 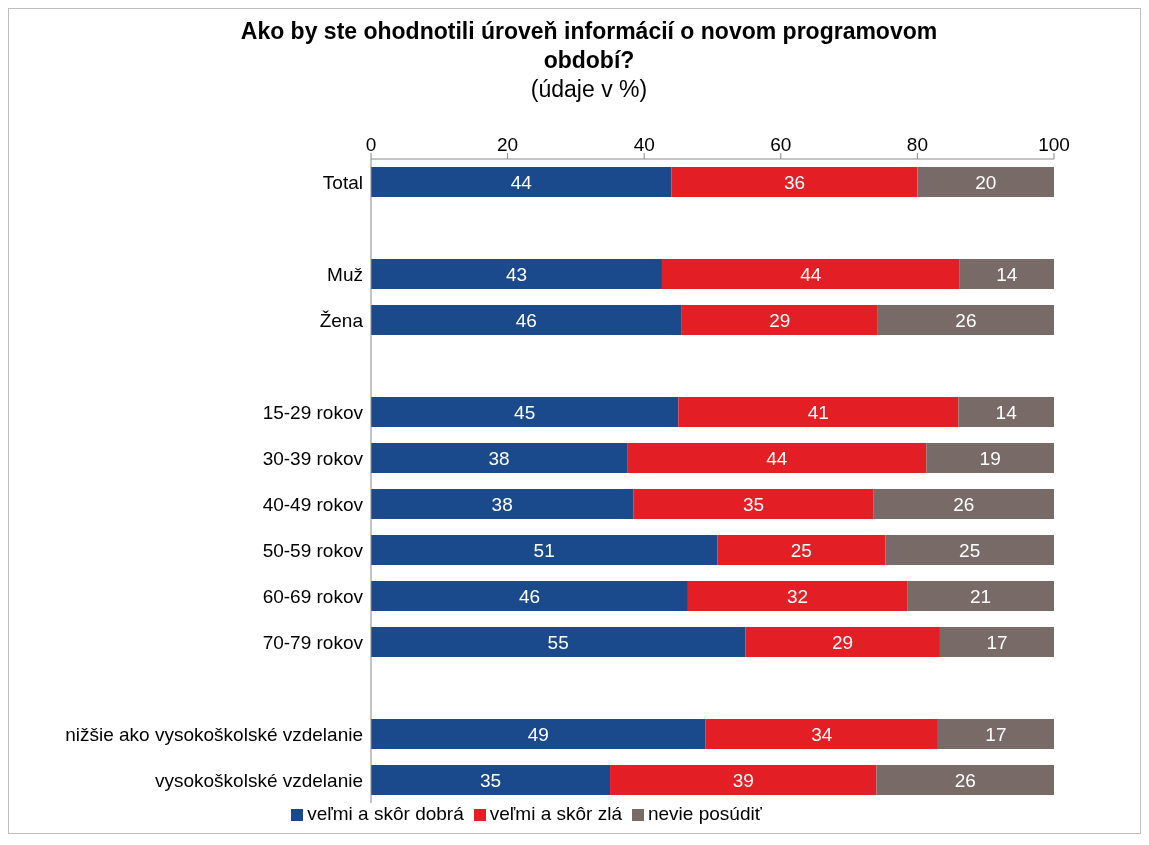 I want to click on data-label: 41, so click(x=818, y=412).